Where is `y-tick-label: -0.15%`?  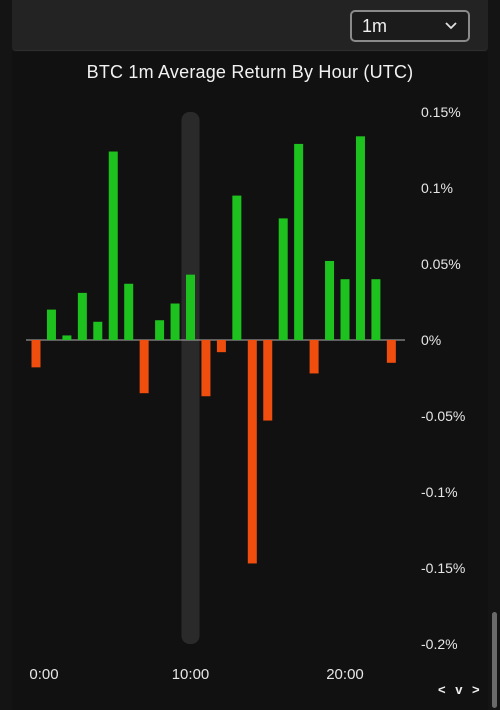 y-tick-label: -0.15% is located at coordinates (443, 568).